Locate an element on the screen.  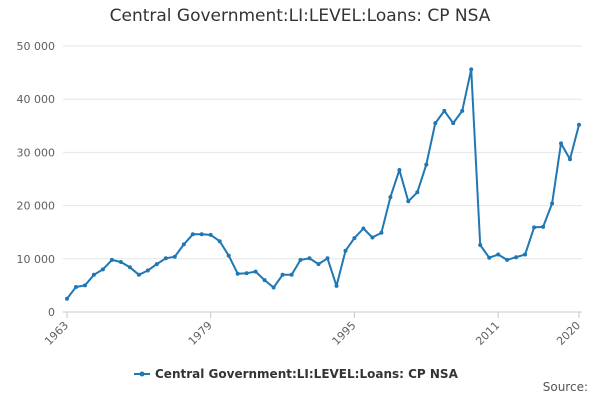
x-tick-label: 1979 is located at coordinates (200, 333).